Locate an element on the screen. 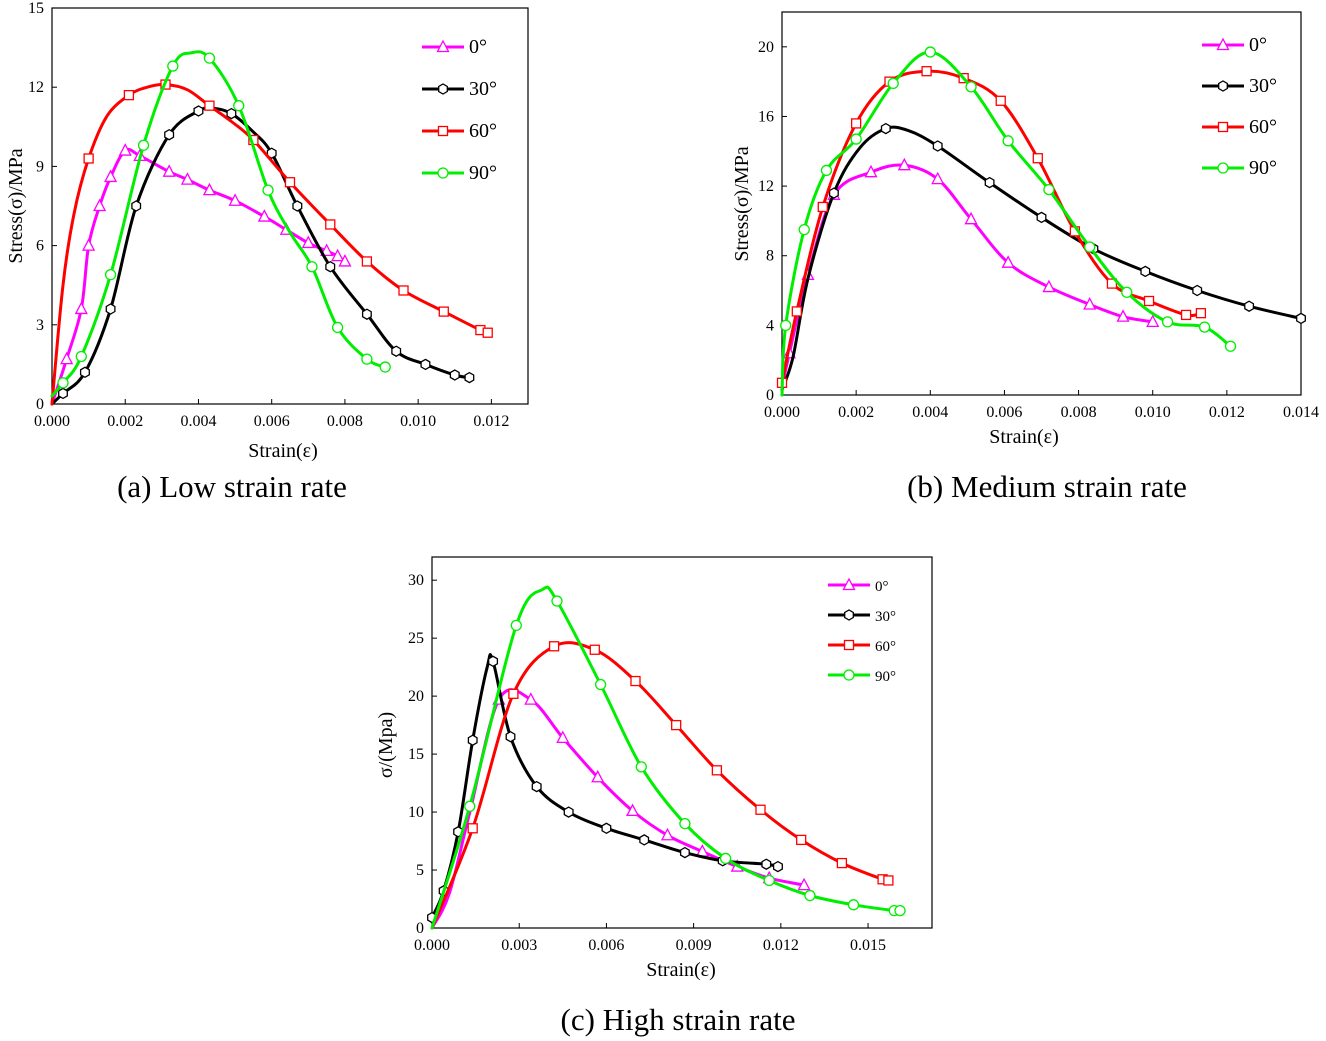 This screenshot has width=1326, height=1041. y-axis-title: Stress(σ)/MPa is located at coordinates (16, 205).